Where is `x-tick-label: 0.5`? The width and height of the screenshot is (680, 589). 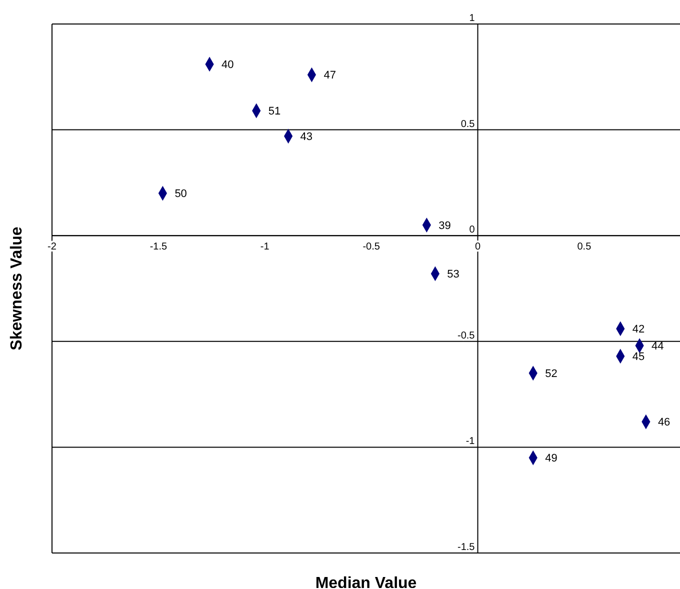 x-tick-label: 0.5 is located at coordinates (584, 247).